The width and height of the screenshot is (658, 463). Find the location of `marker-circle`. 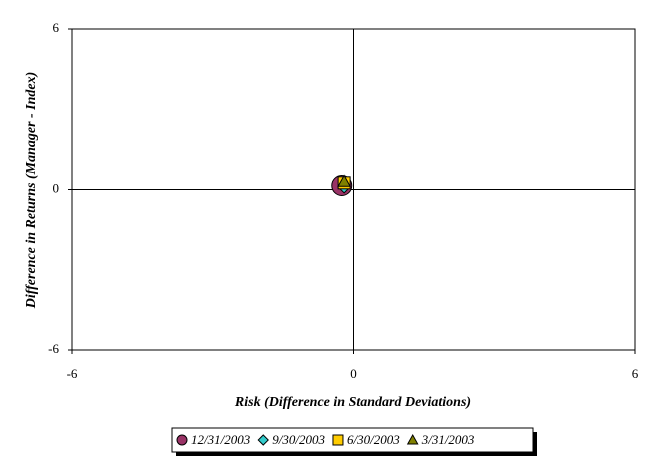

marker-circle is located at coordinates (182, 440).